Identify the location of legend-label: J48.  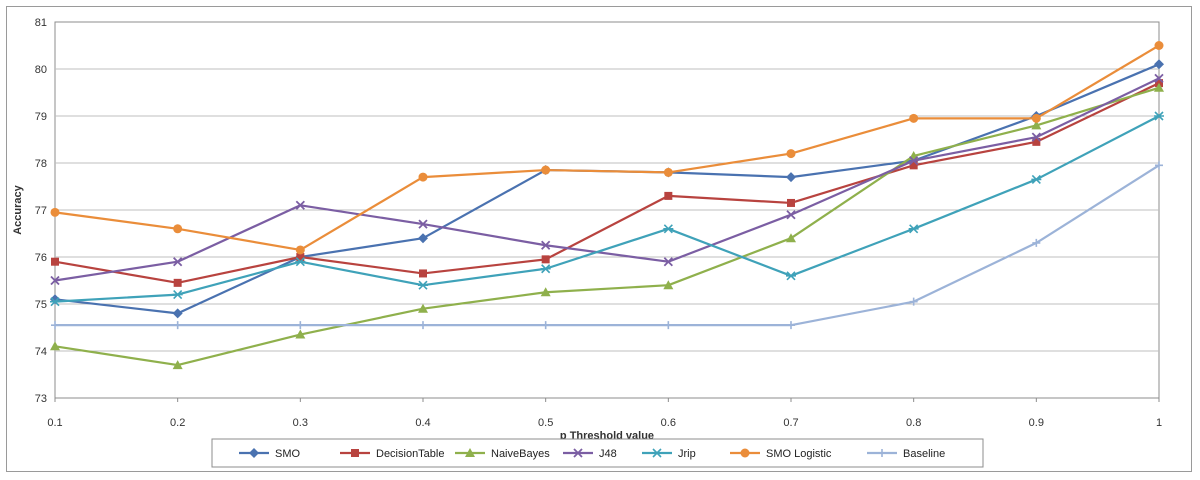
(608, 454).